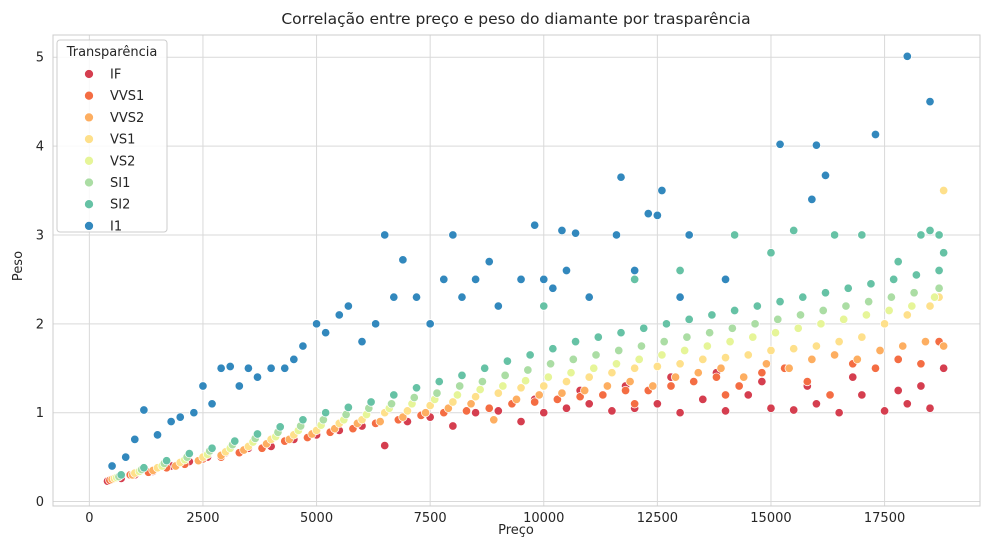  What do you see at coordinates (40, 324) in the screenshot?
I see `y-tick-label: 2` at bounding box center [40, 324].